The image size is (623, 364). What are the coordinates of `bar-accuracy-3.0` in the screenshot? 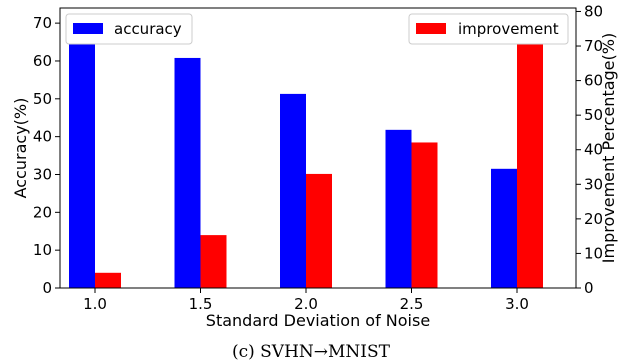 It's located at (504, 228).